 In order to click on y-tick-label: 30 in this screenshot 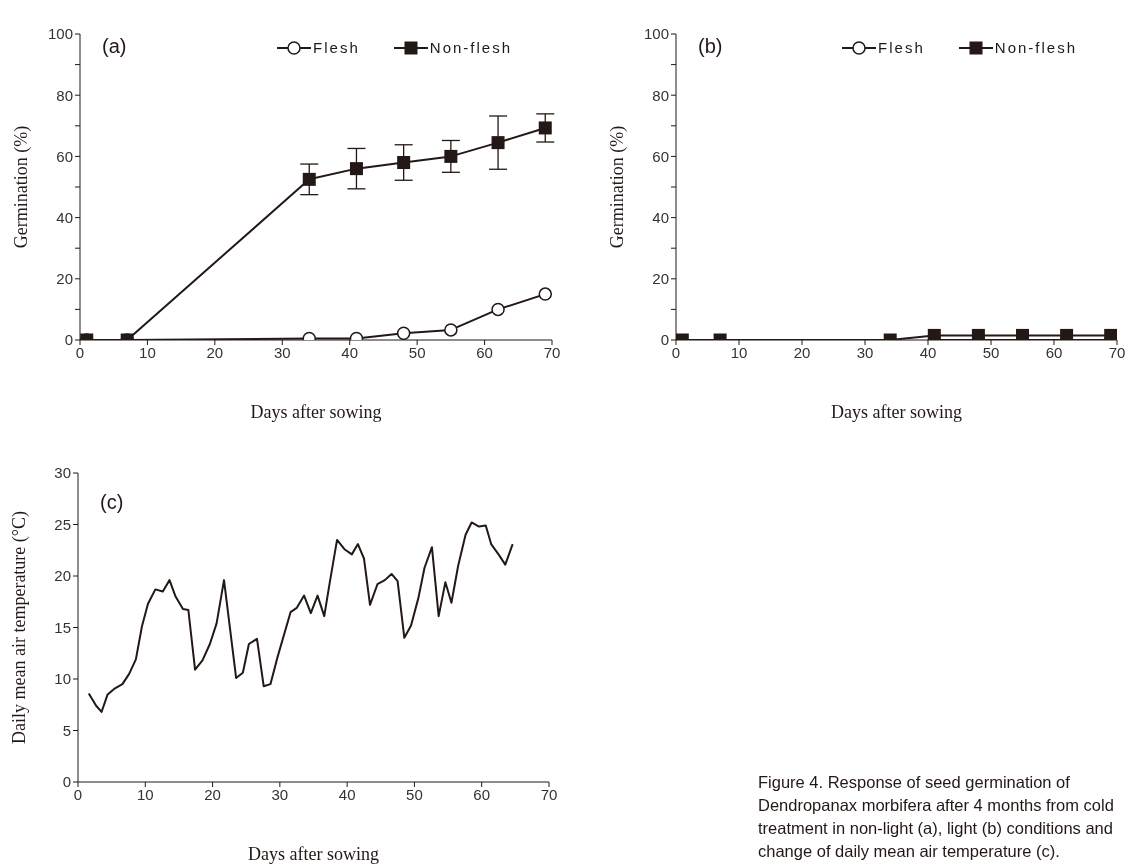, I will do `click(62, 473)`.